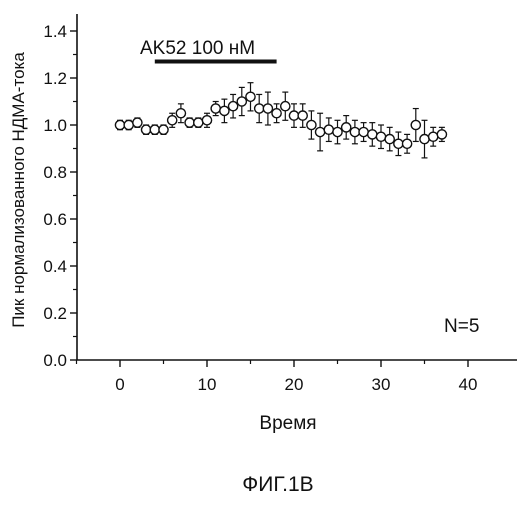 The image size is (517, 505). Describe the element at coordinates (461, 326) in the screenshot. I see `n-annotation: N=5` at that location.